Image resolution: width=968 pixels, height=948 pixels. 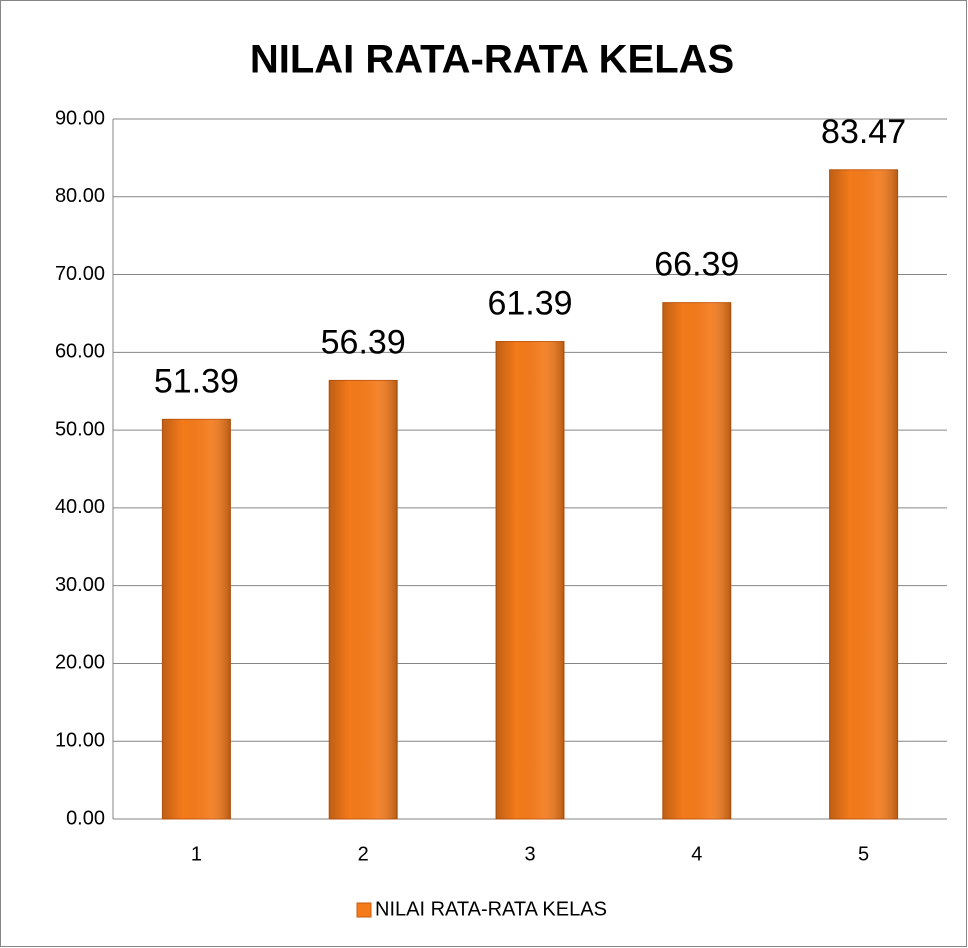 What do you see at coordinates (85, 818) in the screenshot?
I see `y-tick-label: 0.00` at bounding box center [85, 818].